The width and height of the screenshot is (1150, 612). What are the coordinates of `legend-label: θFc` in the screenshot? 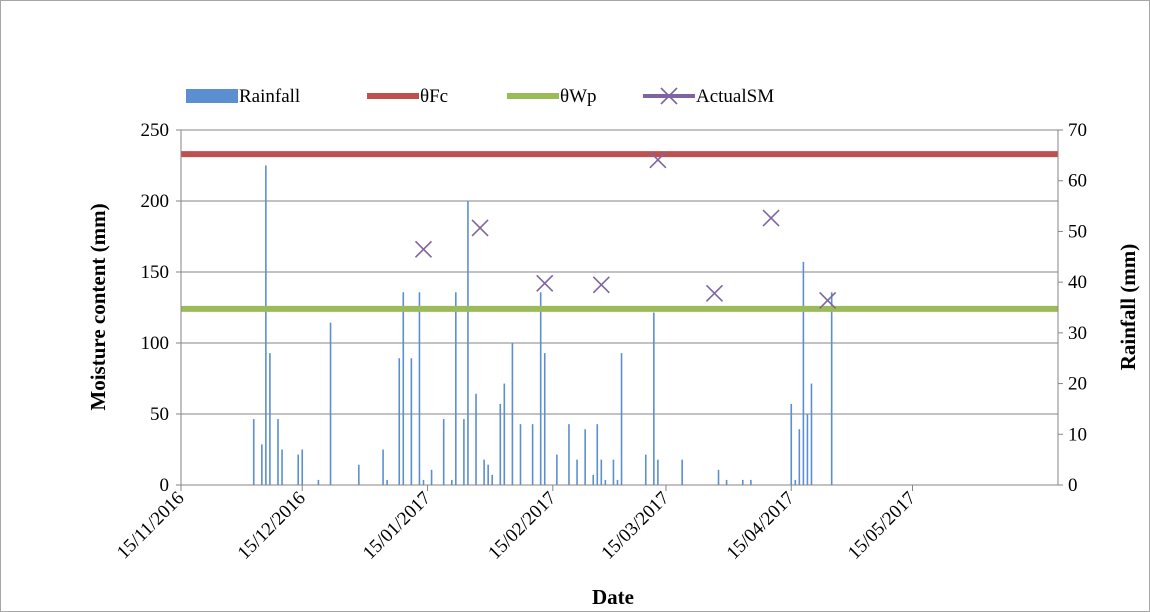 It's located at (434, 96).